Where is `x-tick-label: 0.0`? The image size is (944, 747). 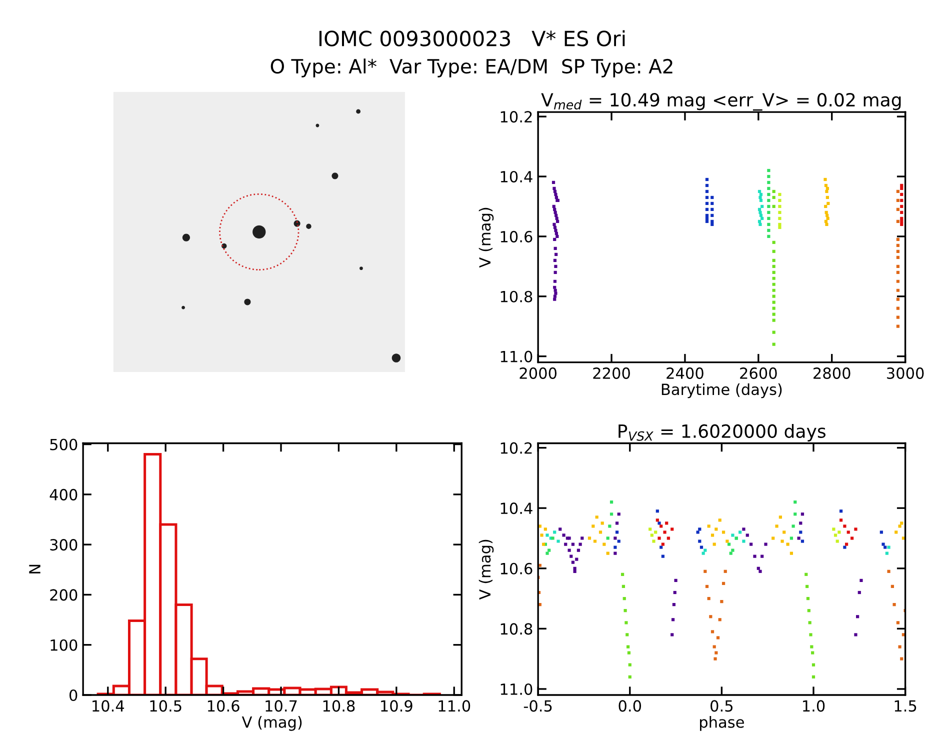
x-tick-label: 0.0 is located at coordinates (630, 706).